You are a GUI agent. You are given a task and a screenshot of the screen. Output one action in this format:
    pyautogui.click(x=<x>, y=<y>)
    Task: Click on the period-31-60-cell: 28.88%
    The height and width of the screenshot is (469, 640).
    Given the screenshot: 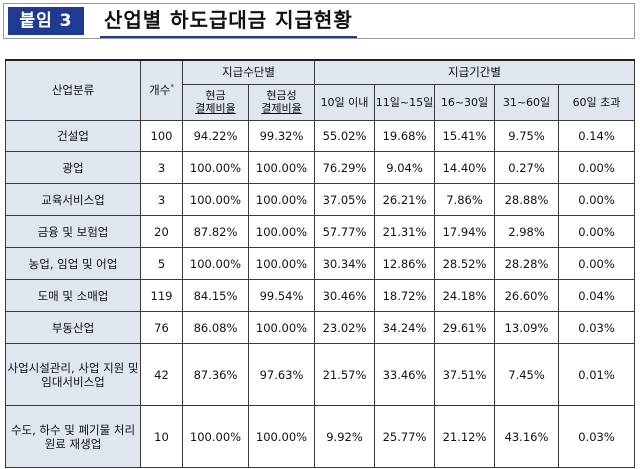 What is the action you would take?
    pyautogui.click(x=526, y=200)
    